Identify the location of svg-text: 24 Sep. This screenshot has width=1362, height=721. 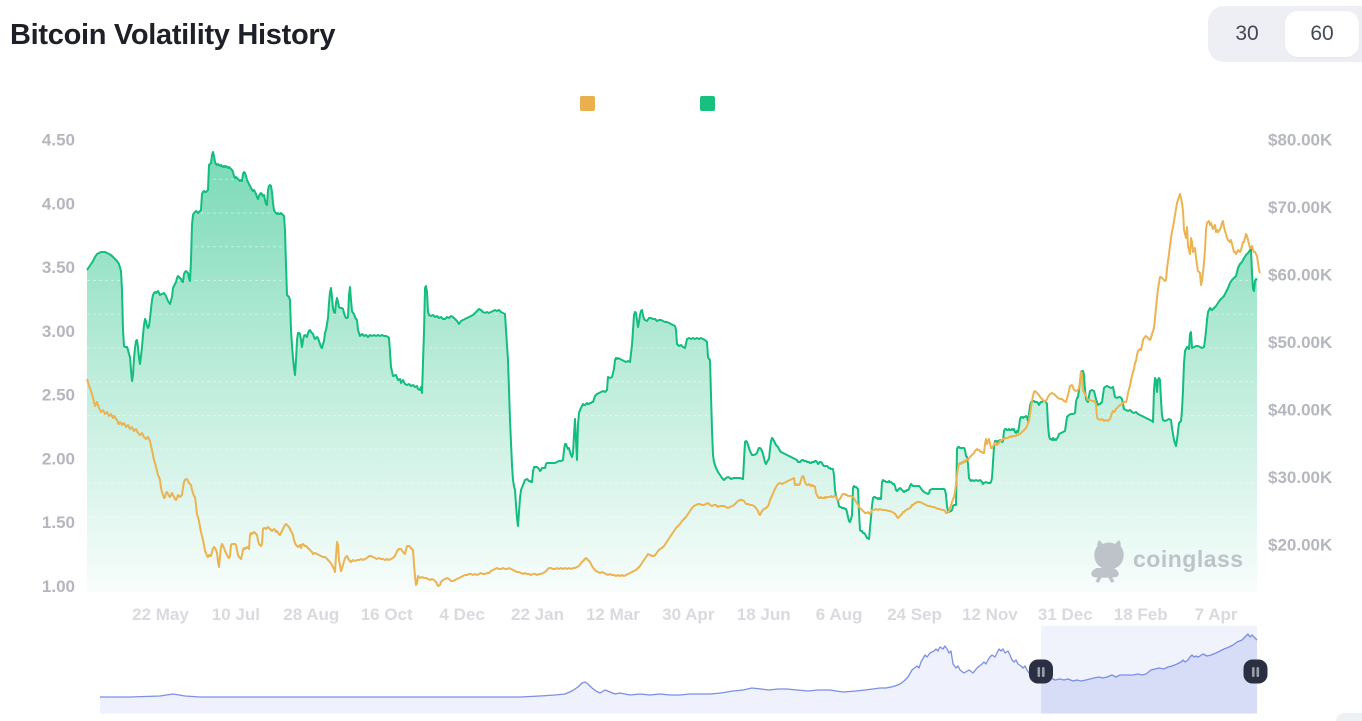
(914, 614).